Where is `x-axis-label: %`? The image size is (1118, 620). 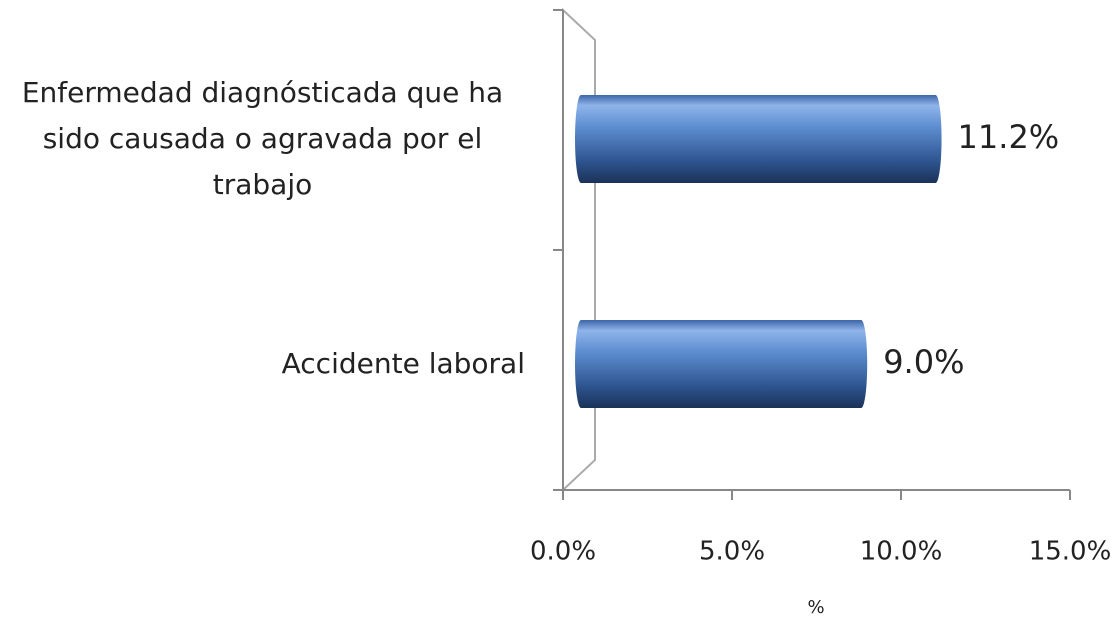 x-axis-label: % is located at coordinates (815, 607).